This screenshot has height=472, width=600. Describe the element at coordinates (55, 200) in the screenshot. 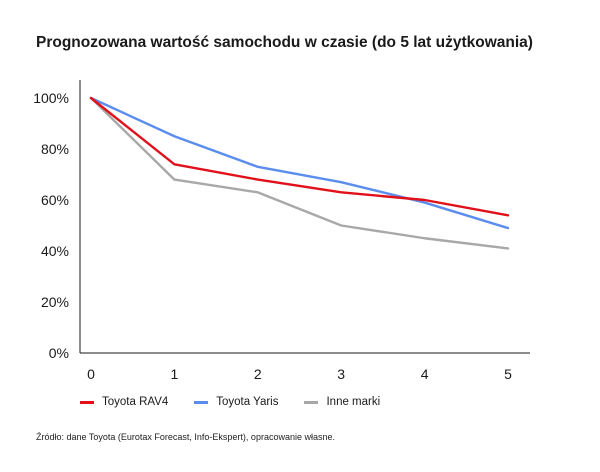

I see `y-tick-label: 60%` at that location.